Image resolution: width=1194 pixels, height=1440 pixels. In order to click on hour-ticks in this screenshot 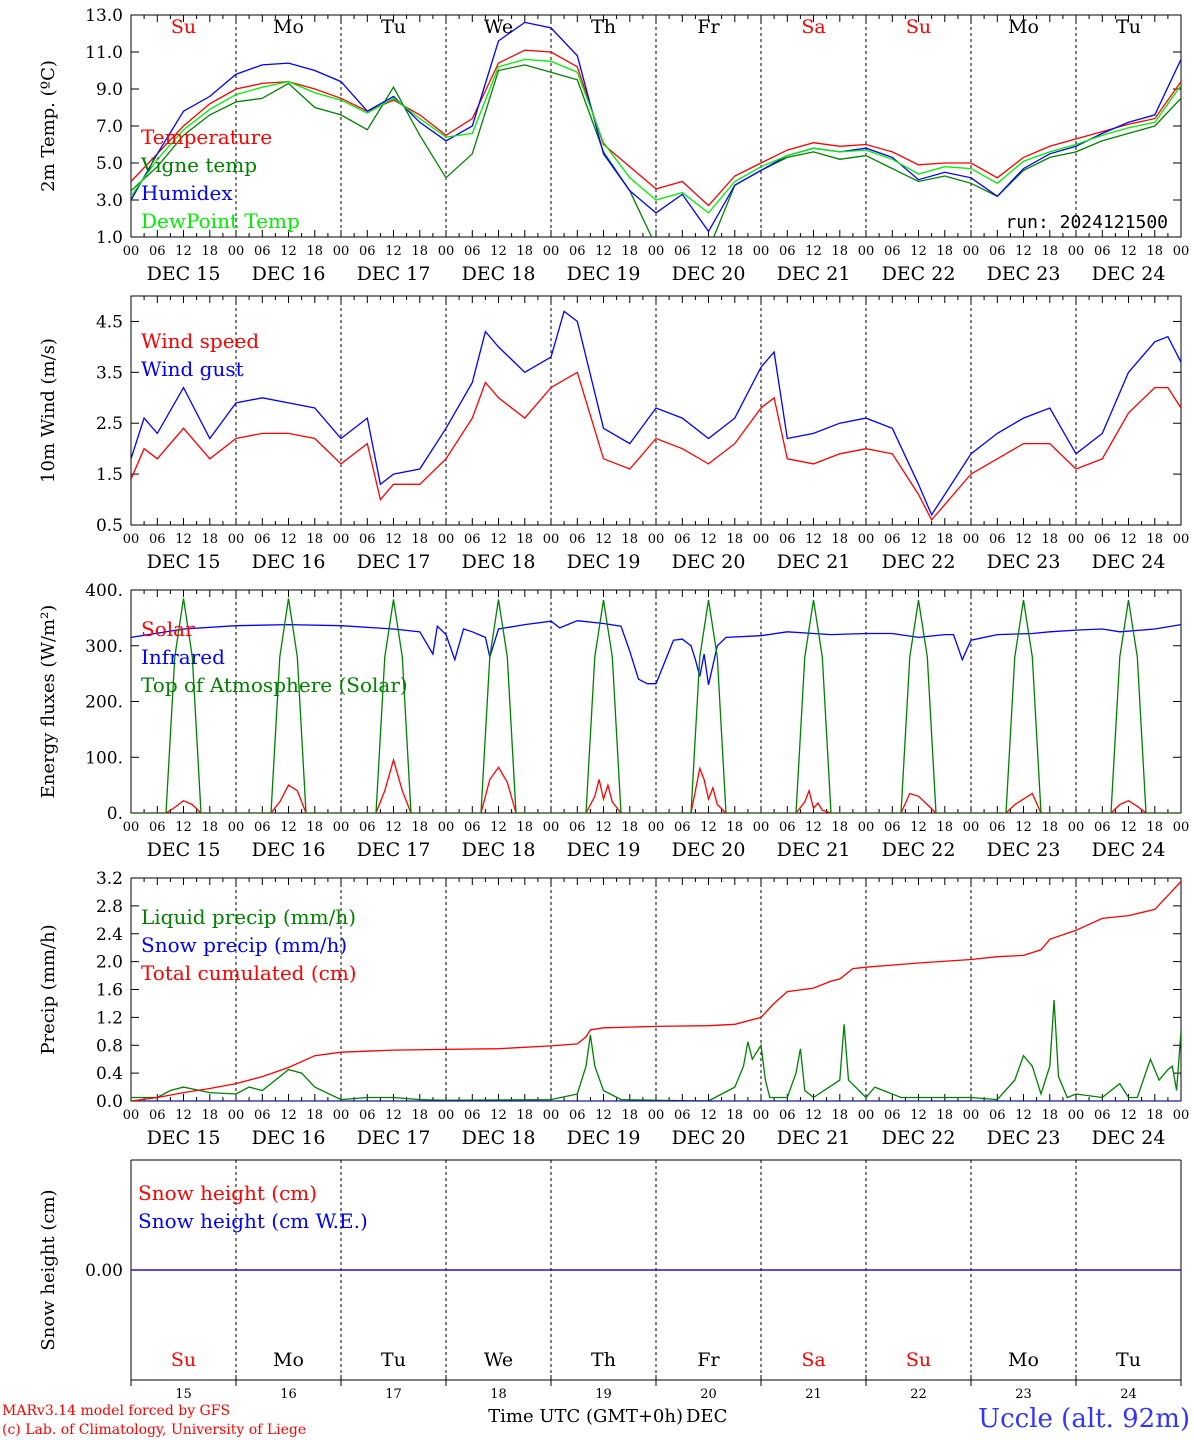, I will do `click(656, 701)`.